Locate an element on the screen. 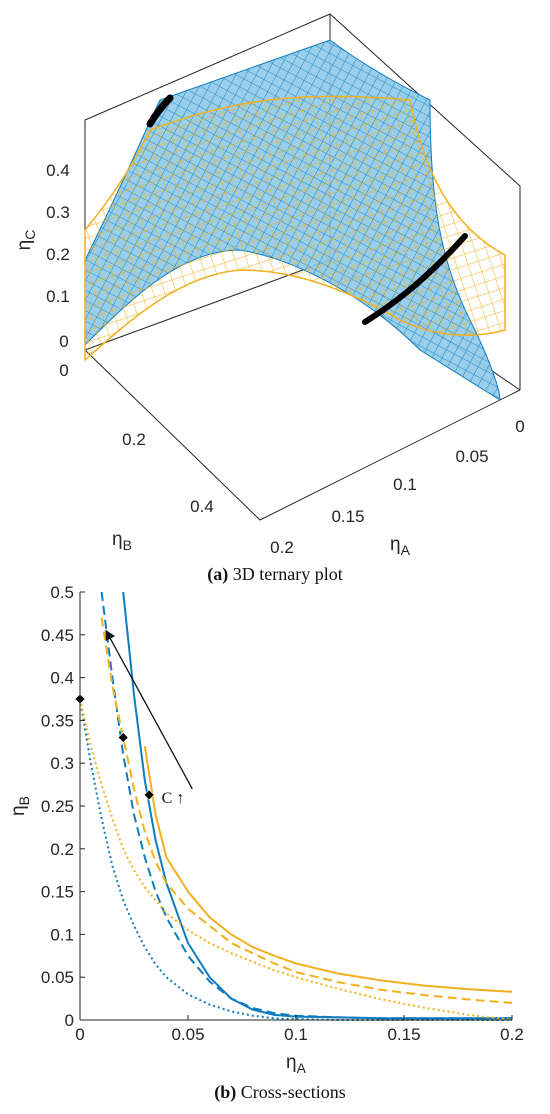 This screenshot has width=550, height=1114. eta-a3d-tick-0: 0 is located at coordinates (519, 426).